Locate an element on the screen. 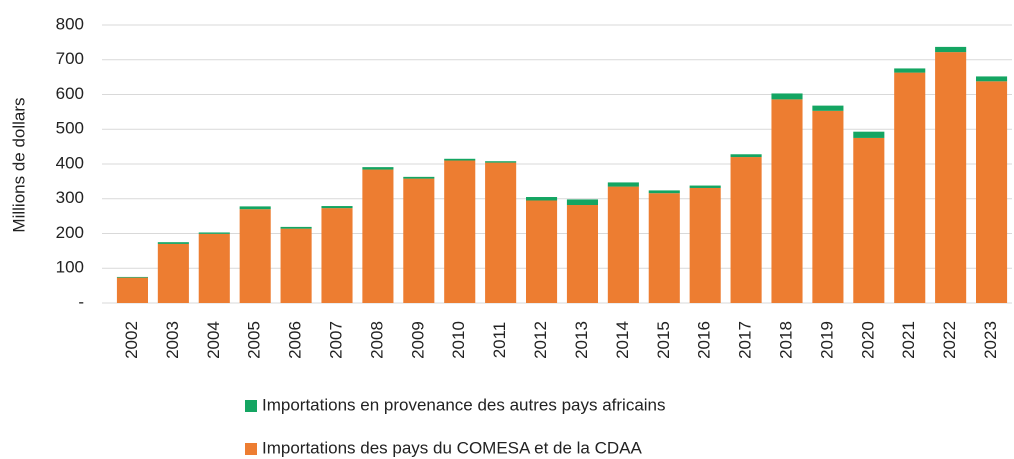  y-tick-label: 400 is located at coordinates (70, 162).